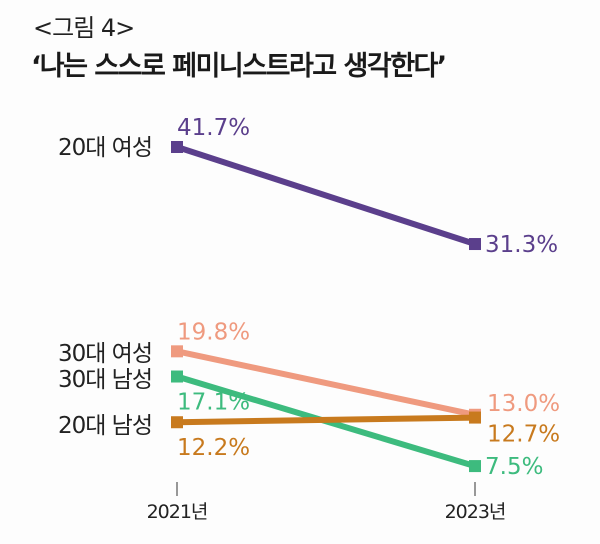  Describe the element at coordinates (105, 148) in the screenshot. I see `series-name-label: 20대 여성` at that location.